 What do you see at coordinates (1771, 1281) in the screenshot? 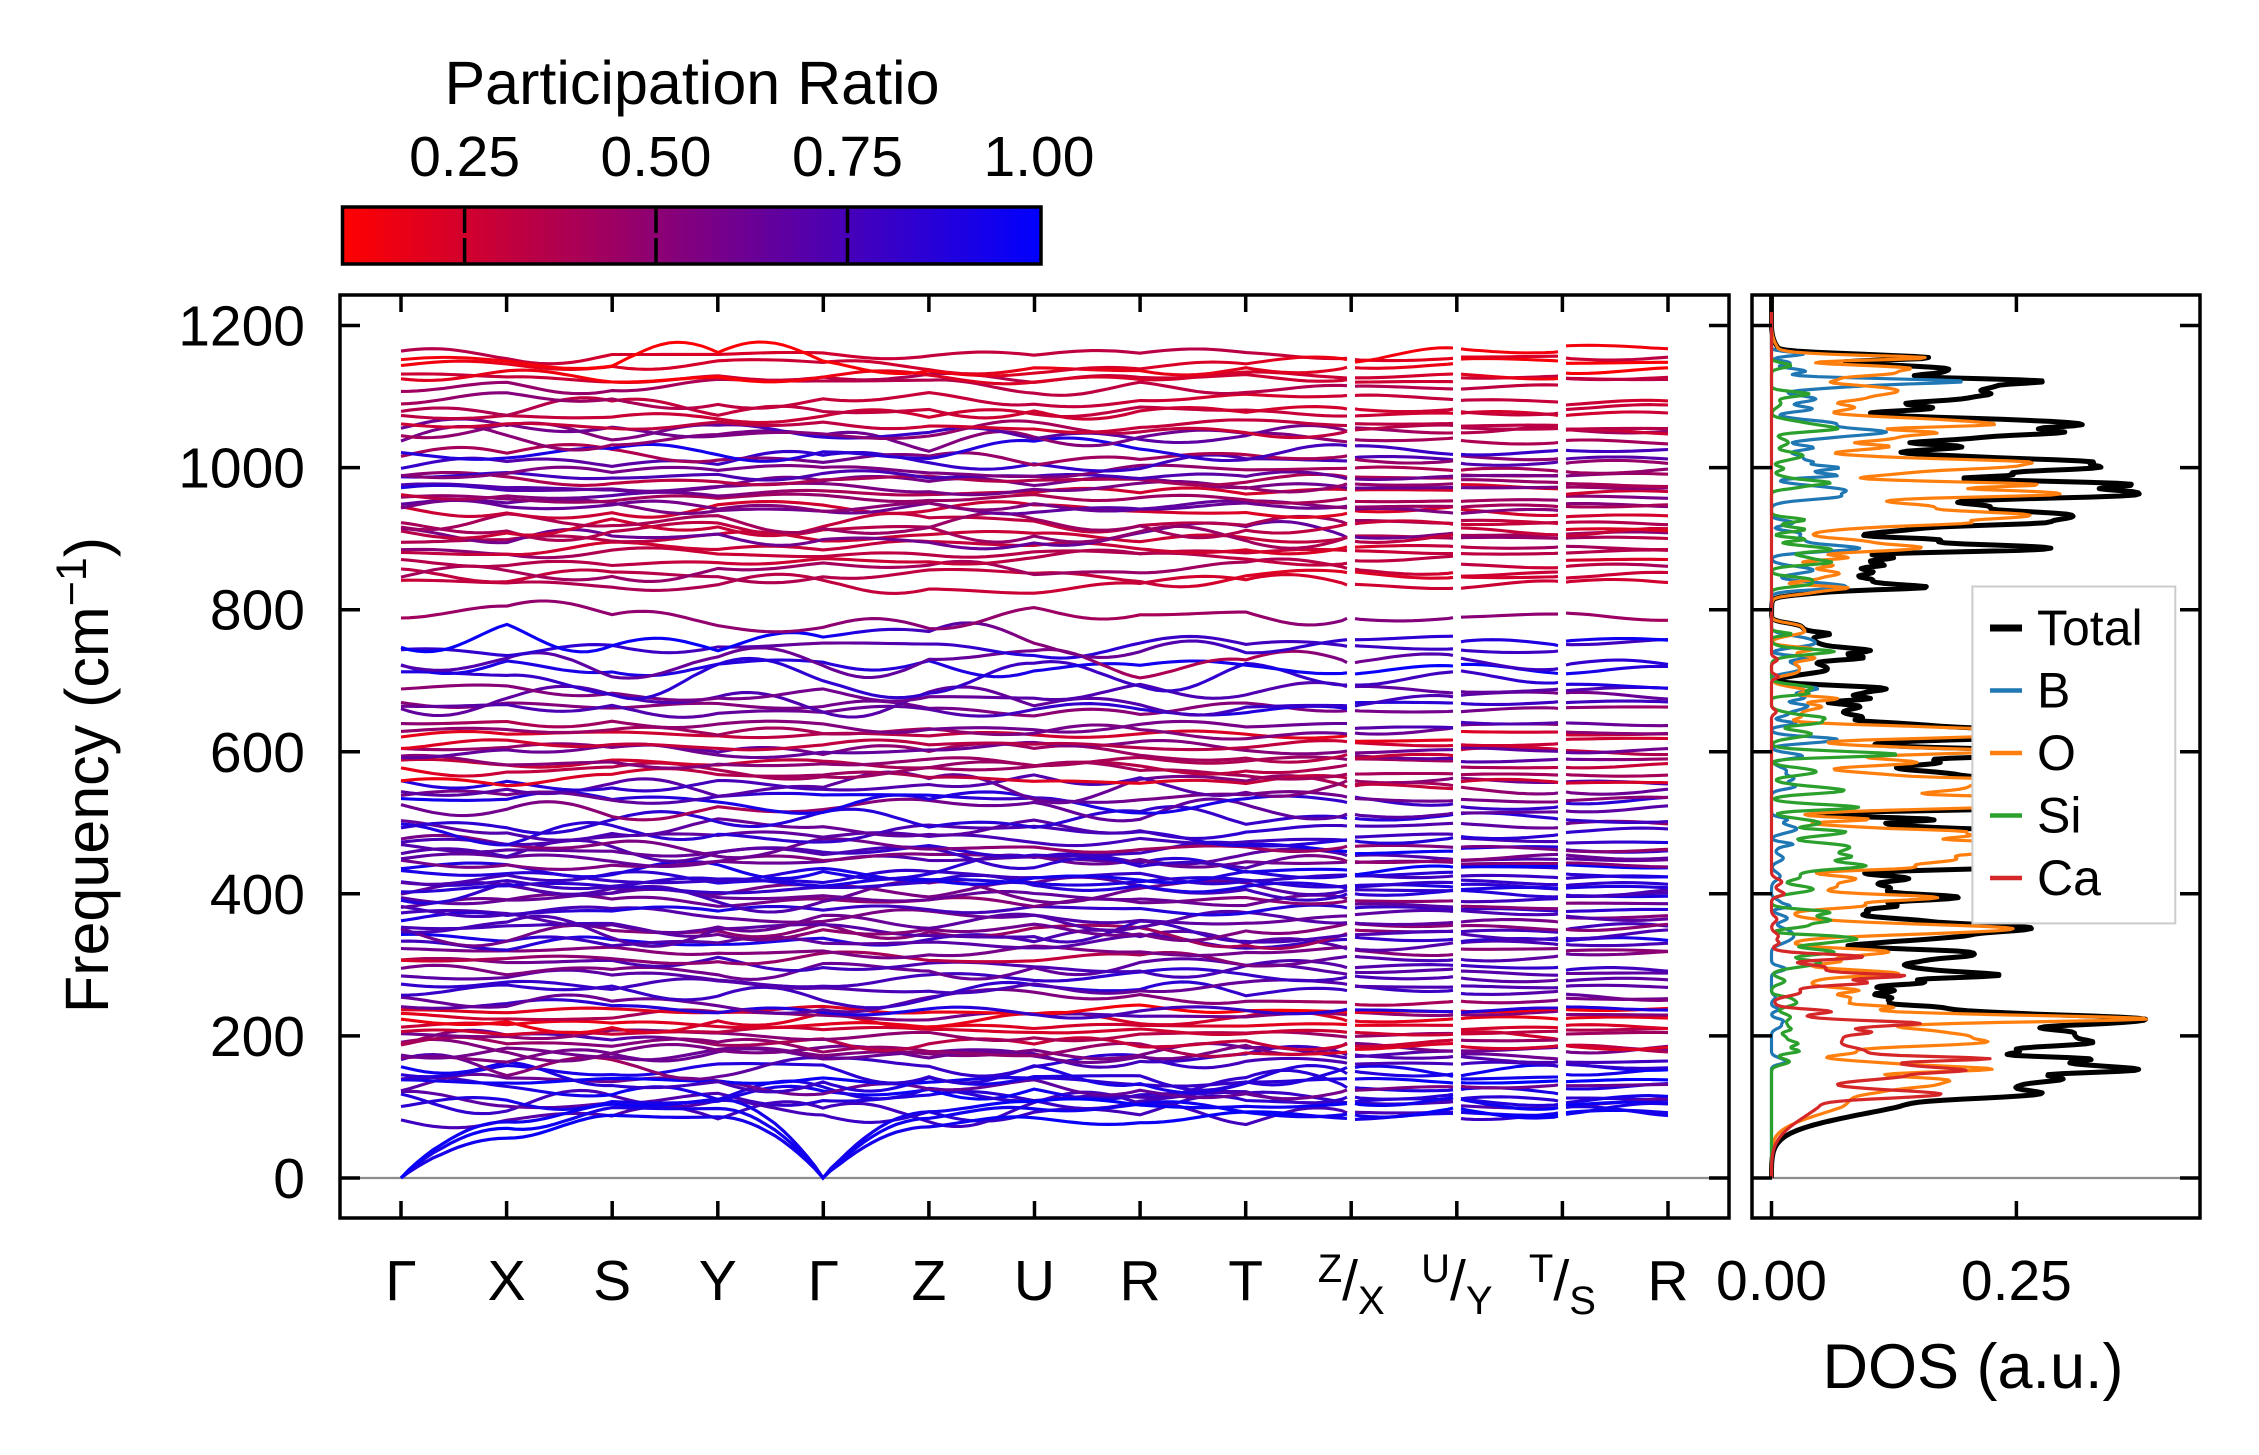
I see `svg-text: 0.00` at bounding box center [1771, 1281].